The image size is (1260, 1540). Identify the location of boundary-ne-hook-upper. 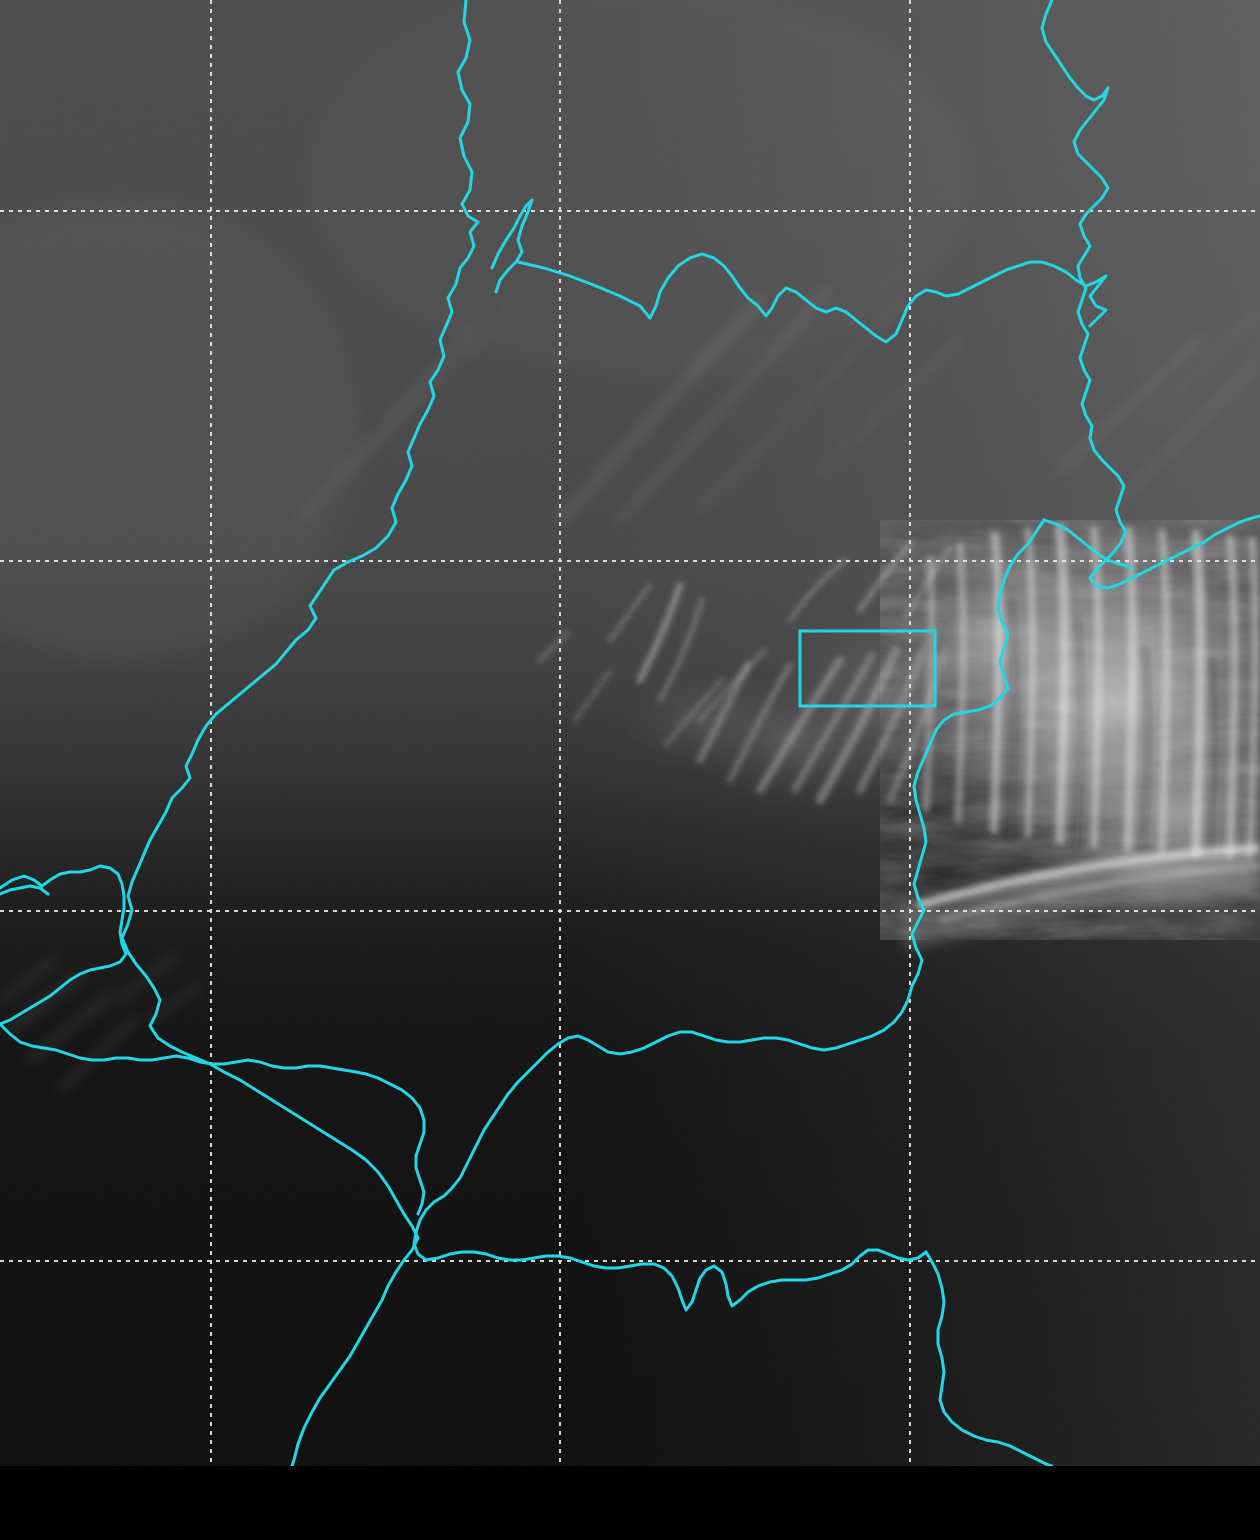
(1088, 544).